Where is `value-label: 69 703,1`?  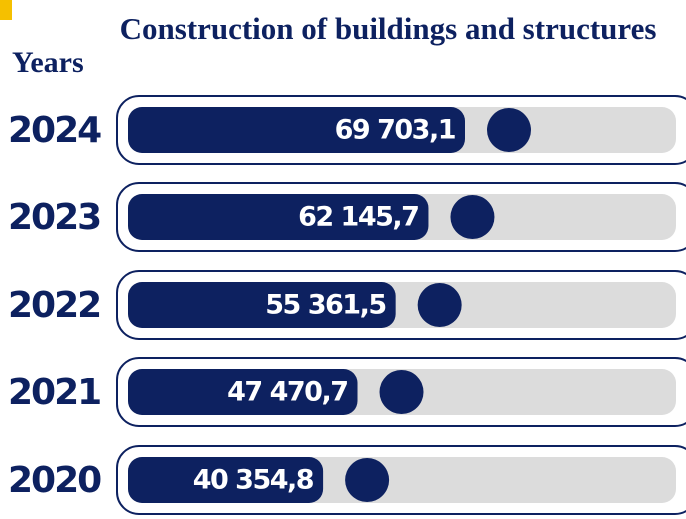
value-label: 69 703,1 is located at coordinates (395, 130).